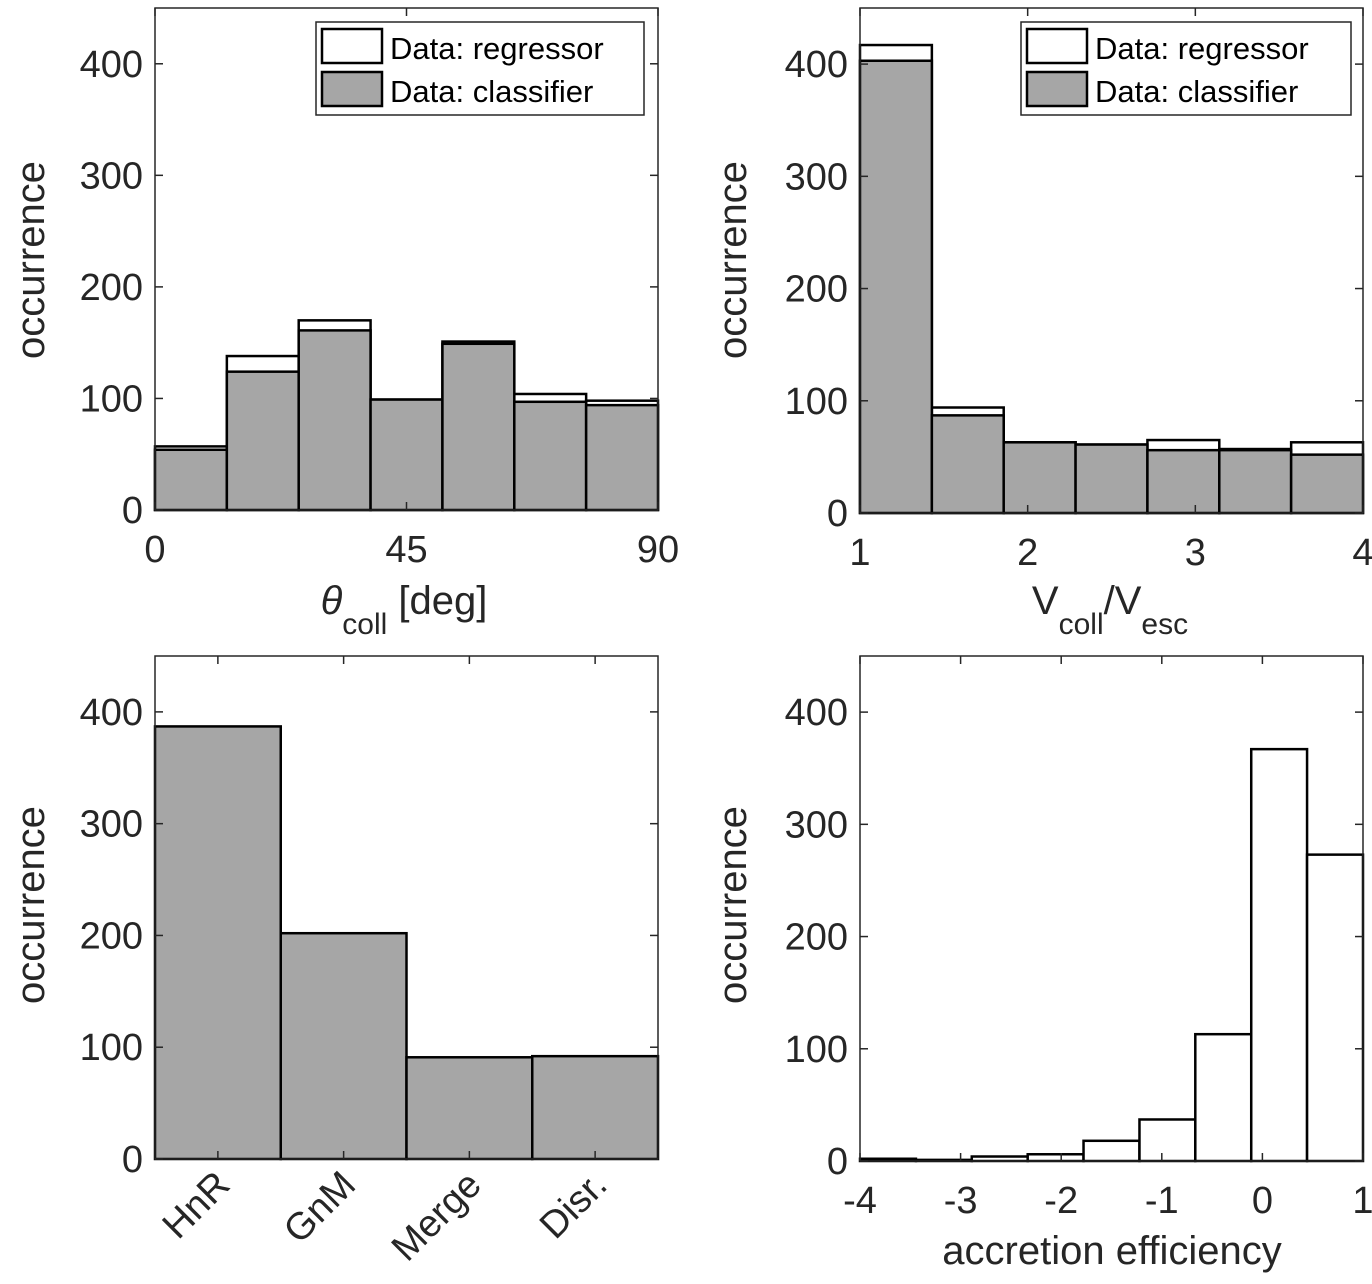 This screenshot has width=1372, height=1284. What do you see at coordinates (1162, 1201) in the screenshot?
I see `x-tick-label: -1` at bounding box center [1162, 1201].